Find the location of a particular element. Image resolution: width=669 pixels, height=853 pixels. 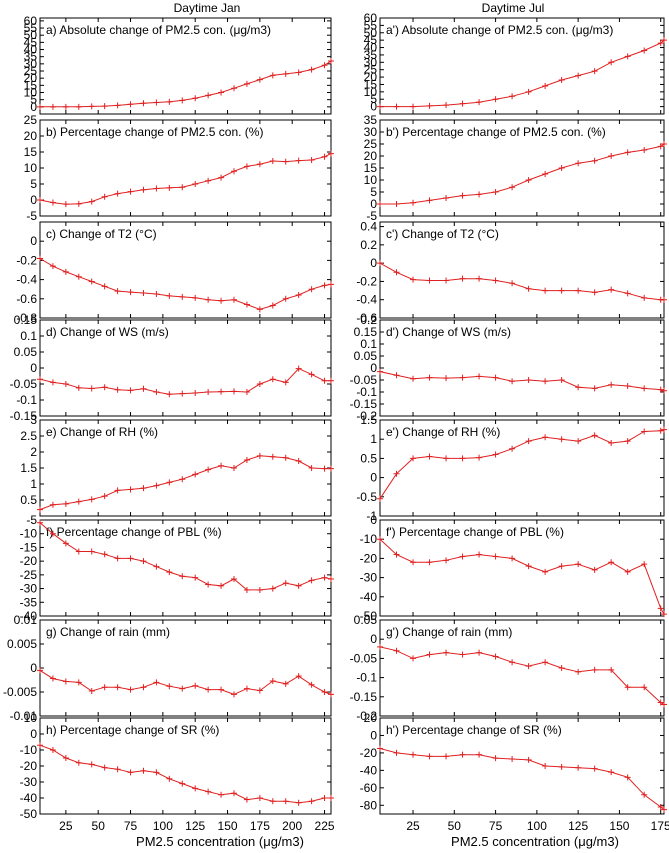

y-tick-label: -0.1 is located at coordinates (26, 400).